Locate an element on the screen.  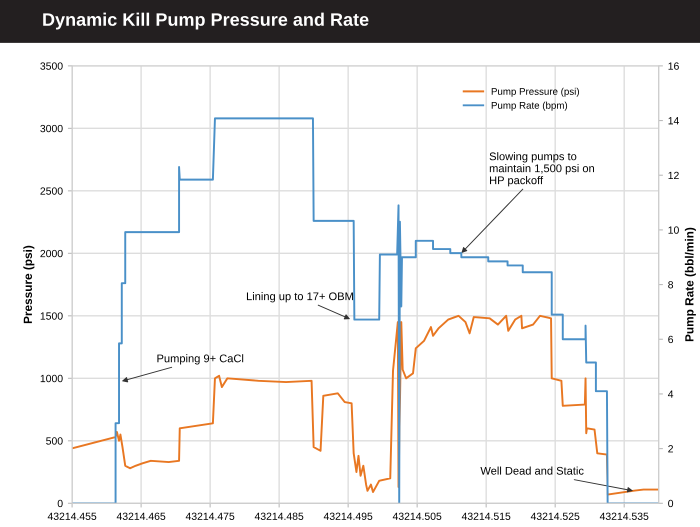
y-tick-label: 500 is located at coordinates (54, 441).